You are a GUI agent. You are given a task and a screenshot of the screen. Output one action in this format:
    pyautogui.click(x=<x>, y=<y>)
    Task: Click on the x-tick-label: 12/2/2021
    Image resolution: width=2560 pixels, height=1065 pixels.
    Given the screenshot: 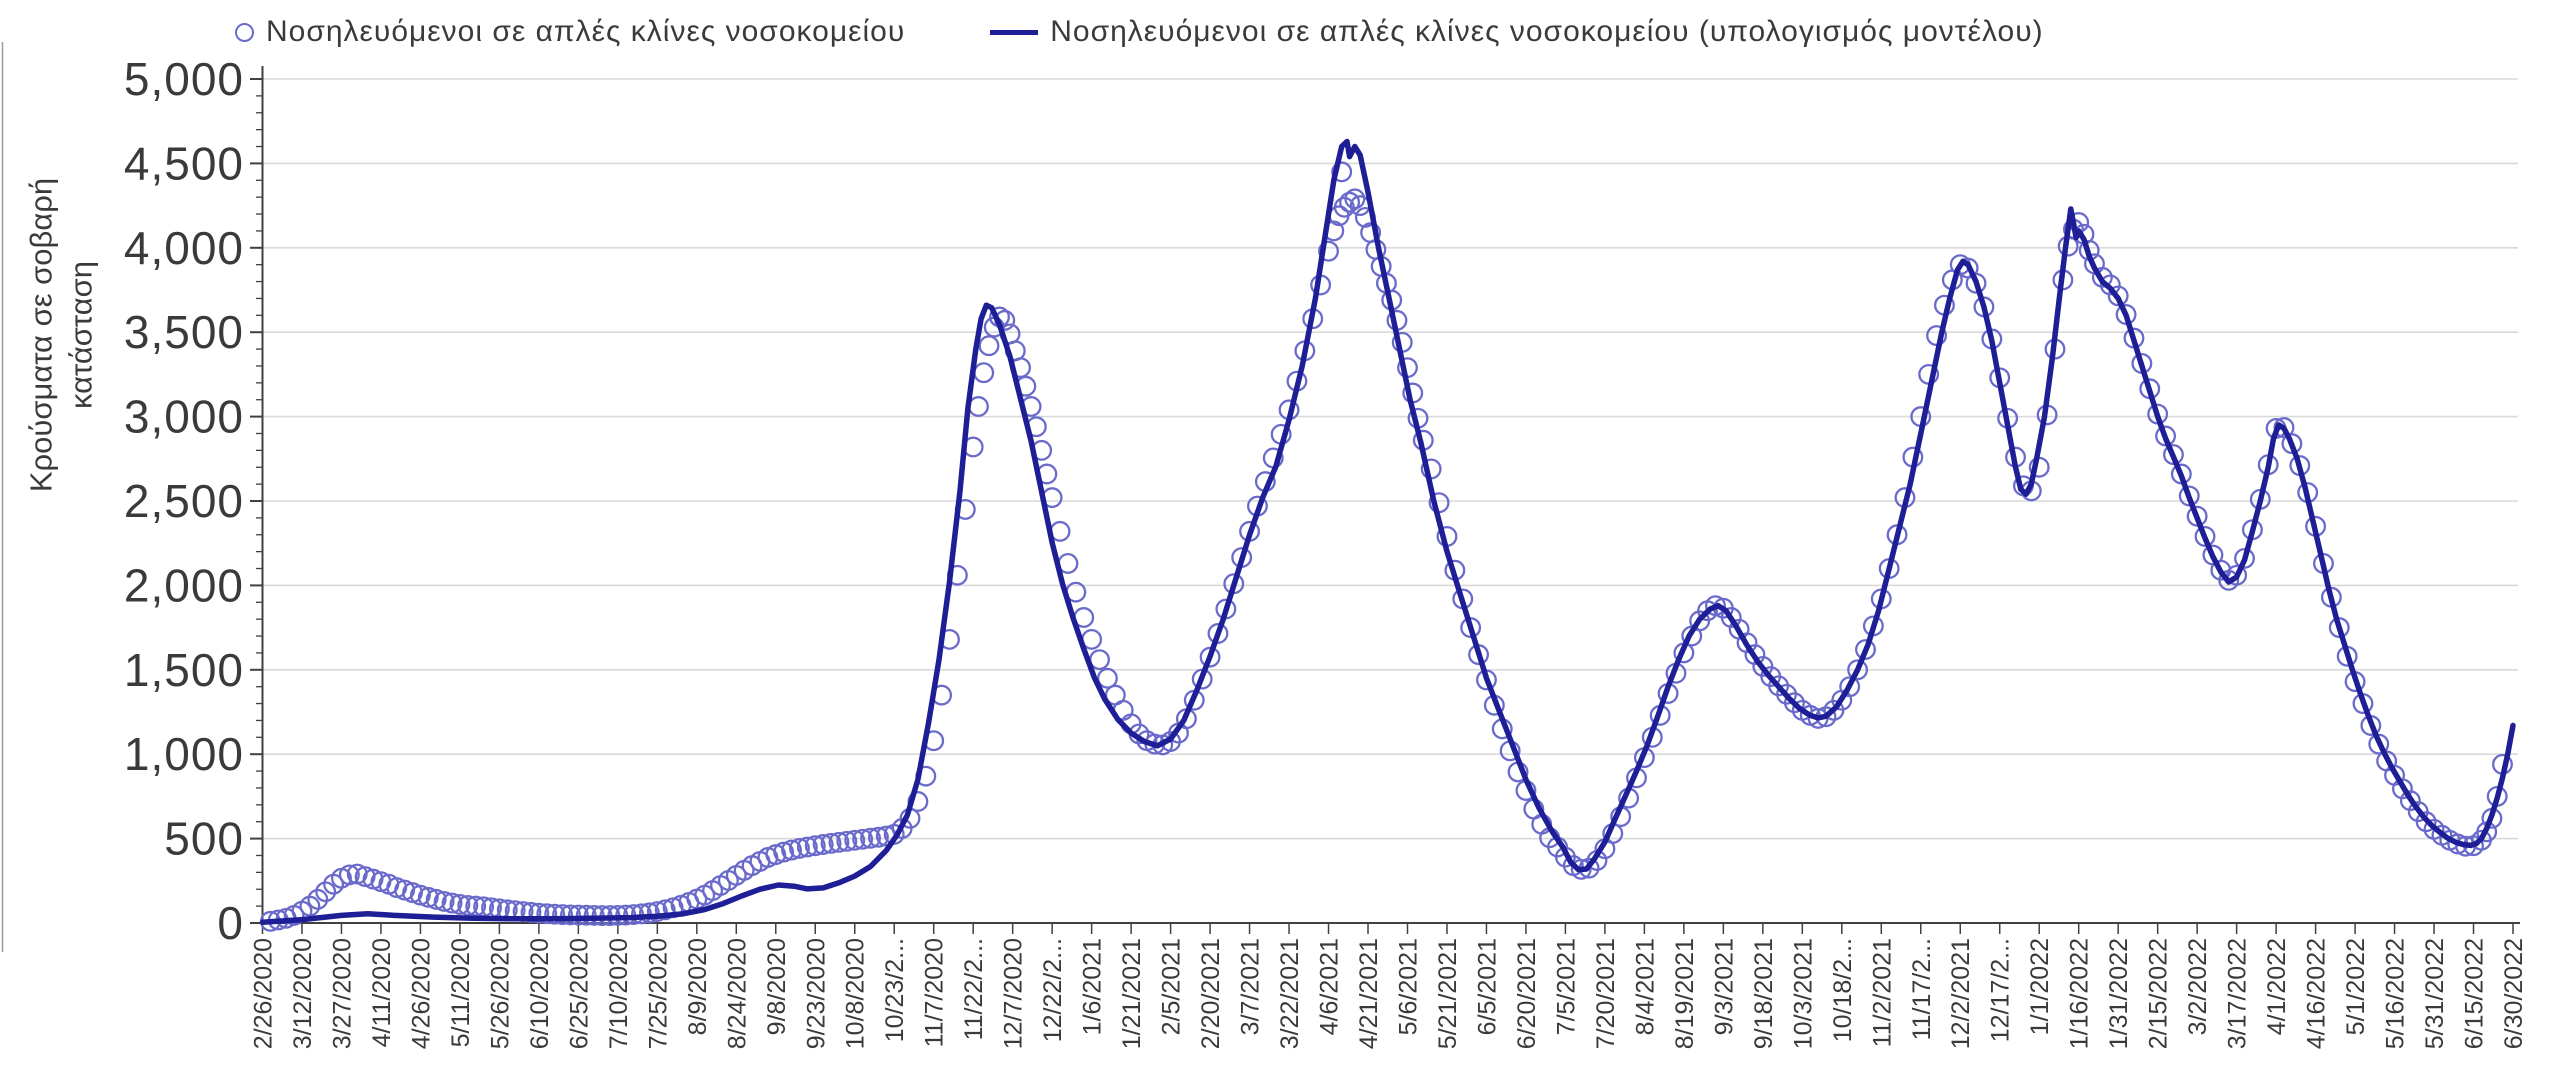 What is the action you would take?
    pyautogui.click(x=1961, y=993)
    